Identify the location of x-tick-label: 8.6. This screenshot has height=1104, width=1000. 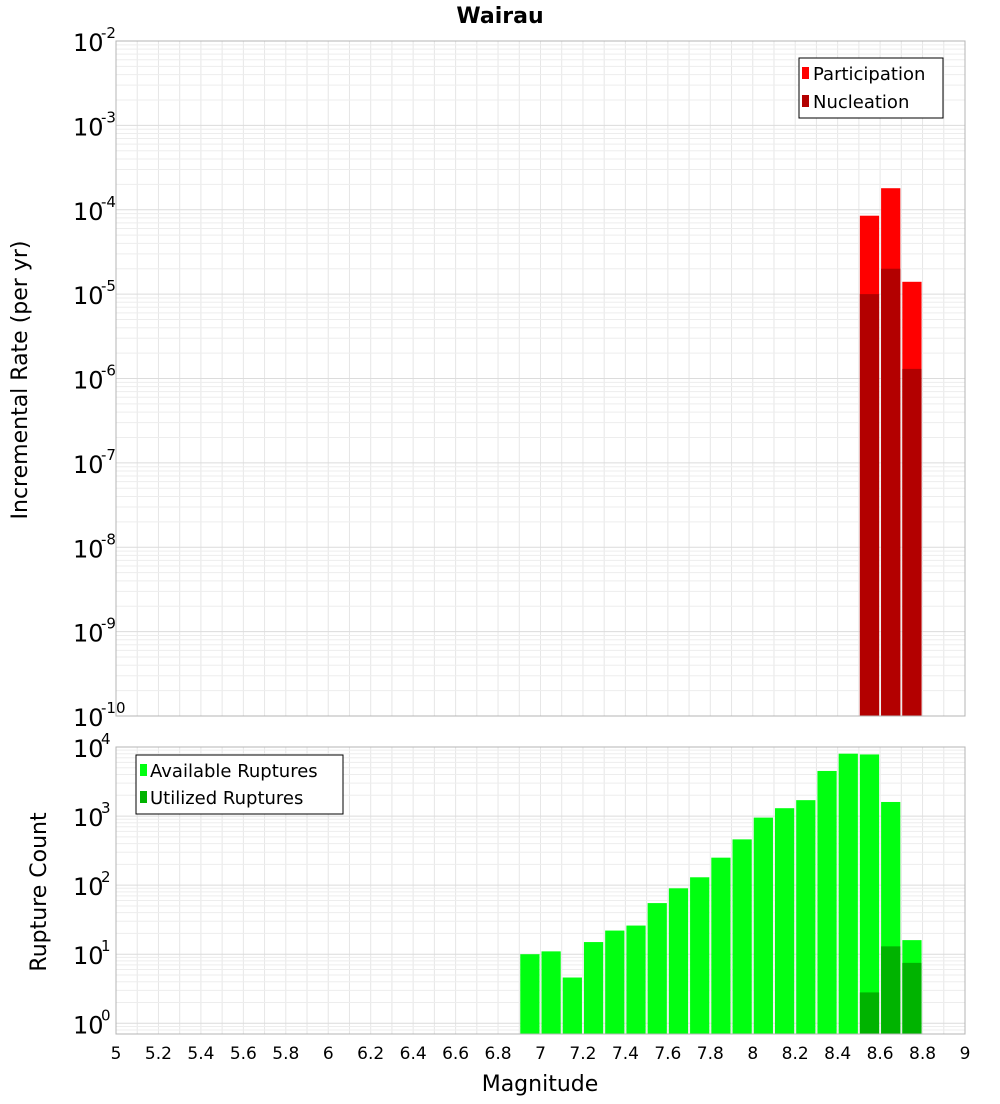
(880, 1054).